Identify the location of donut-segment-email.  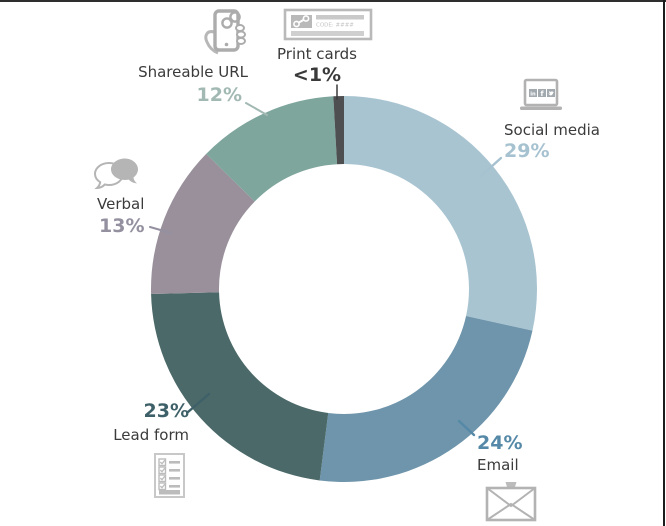
(426, 398).